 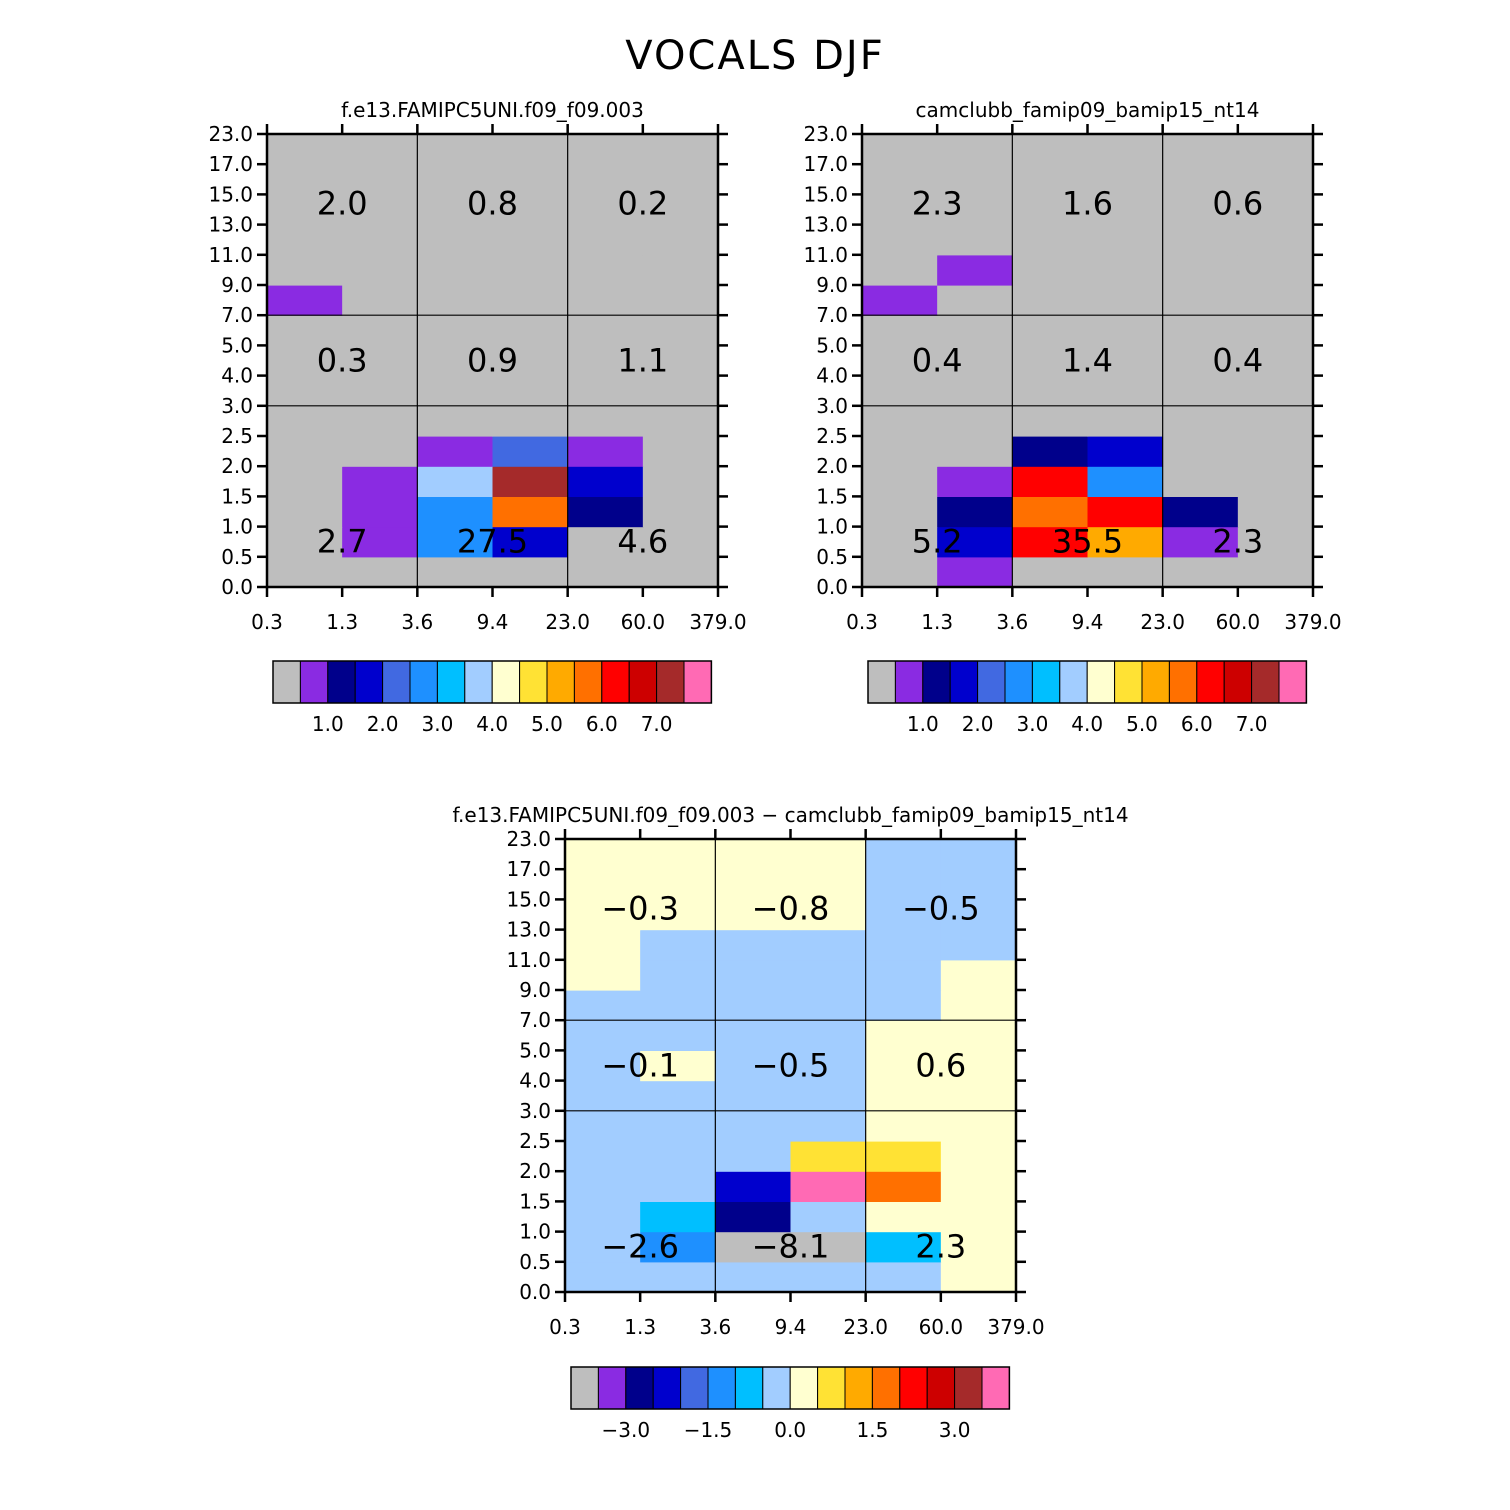 I want to click on x-tick-label: 1.3, so click(x=640, y=1327).